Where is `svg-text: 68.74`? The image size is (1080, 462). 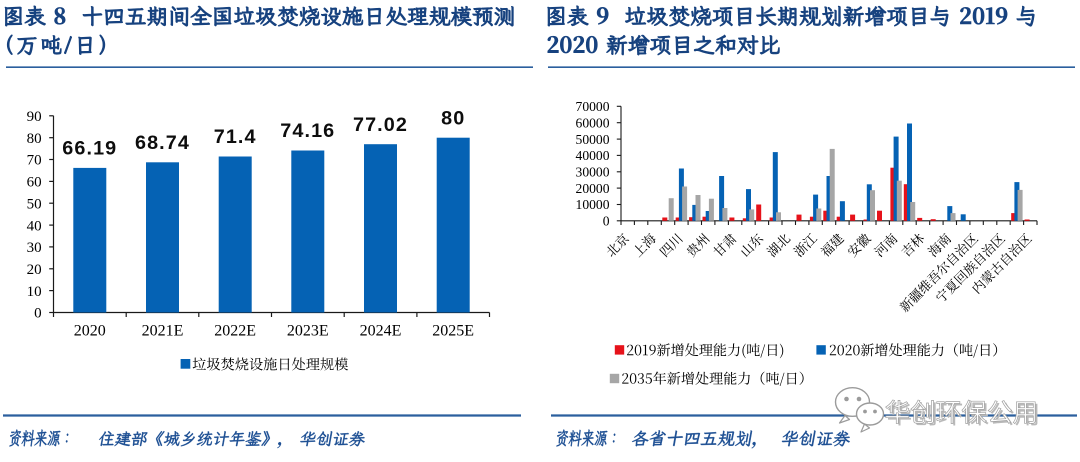
svg-text: 68.74 is located at coordinates (162, 143).